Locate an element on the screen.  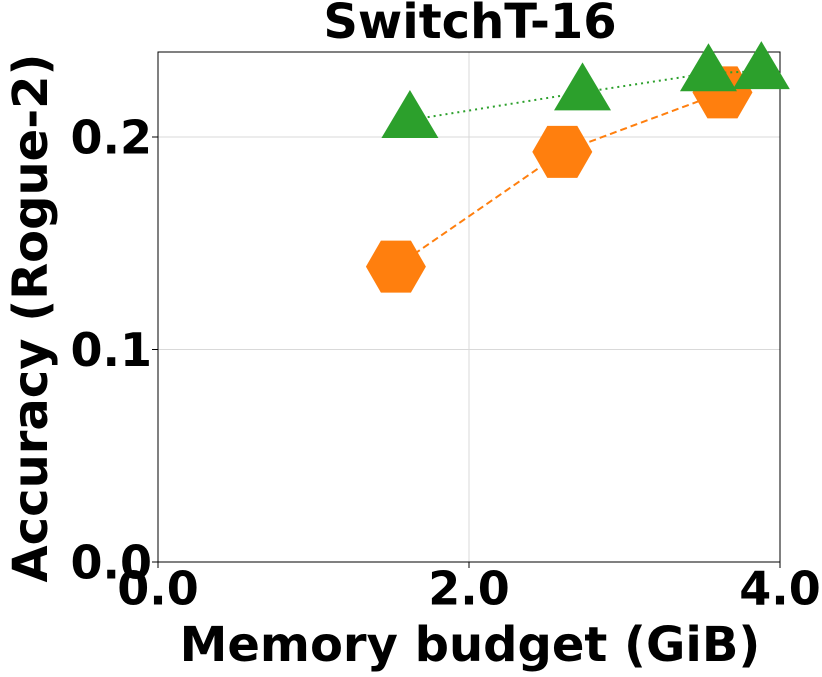
series-line is located at coordinates (559, 179).